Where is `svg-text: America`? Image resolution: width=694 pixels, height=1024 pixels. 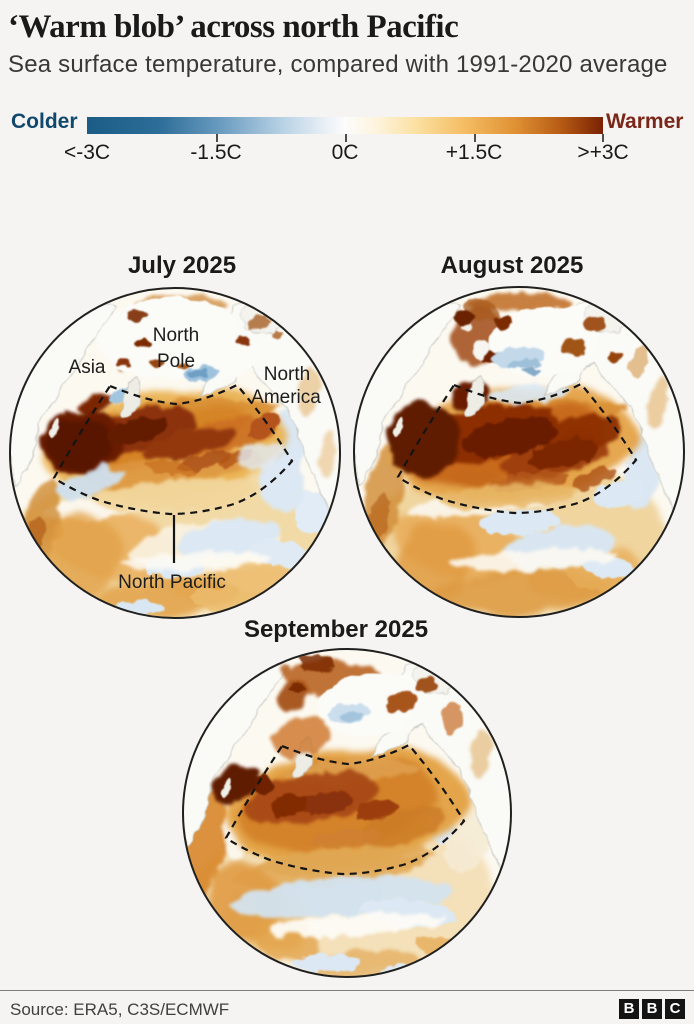
svg-text: America is located at coordinates (286, 397).